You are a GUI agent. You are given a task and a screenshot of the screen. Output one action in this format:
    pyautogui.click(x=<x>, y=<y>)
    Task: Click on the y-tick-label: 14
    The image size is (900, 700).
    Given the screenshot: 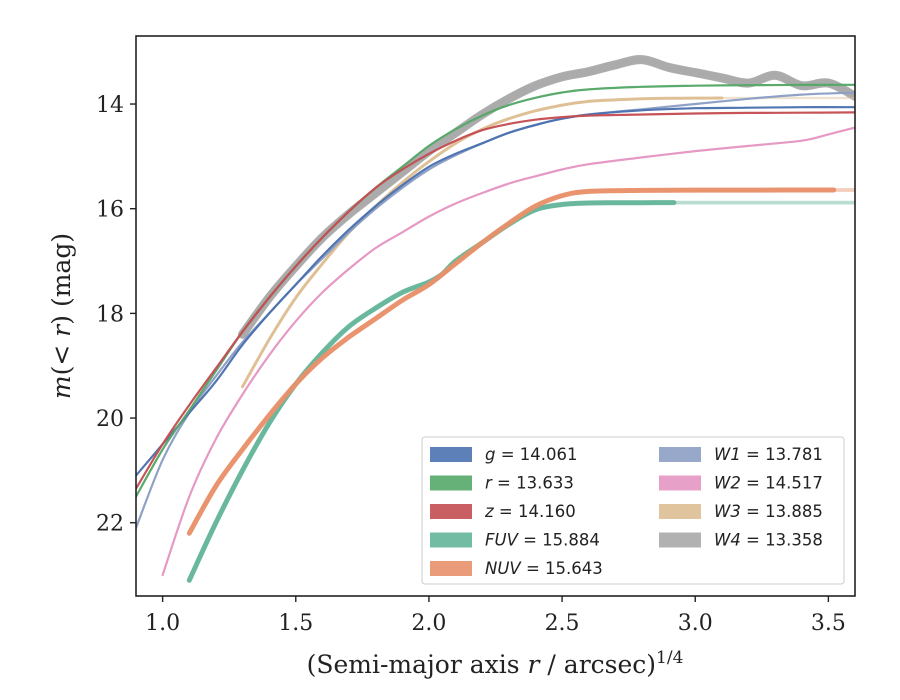 What is the action you would take?
    pyautogui.click(x=110, y=105)
    